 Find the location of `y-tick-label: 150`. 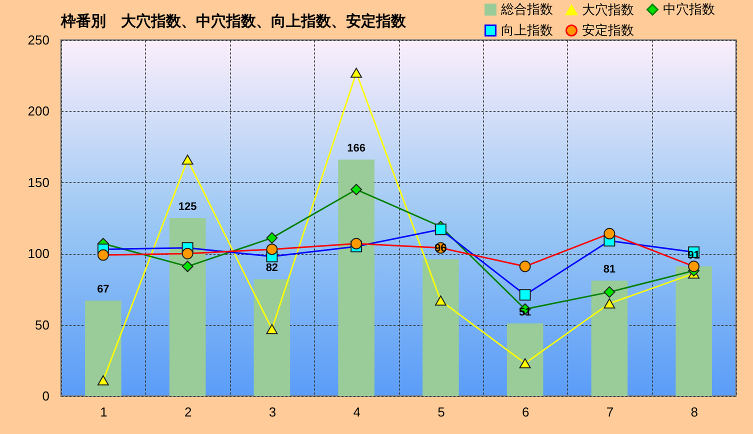

y-tick-label: 150 is located at coordinates (39, 182).